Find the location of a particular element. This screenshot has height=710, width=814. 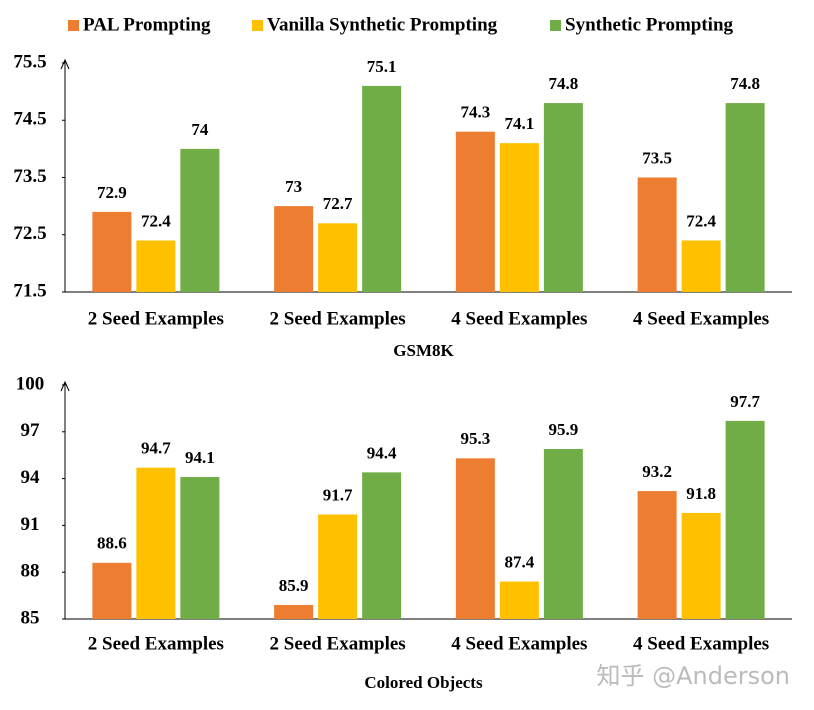

value-label: 91.7 is located at coordinates (338, 494).